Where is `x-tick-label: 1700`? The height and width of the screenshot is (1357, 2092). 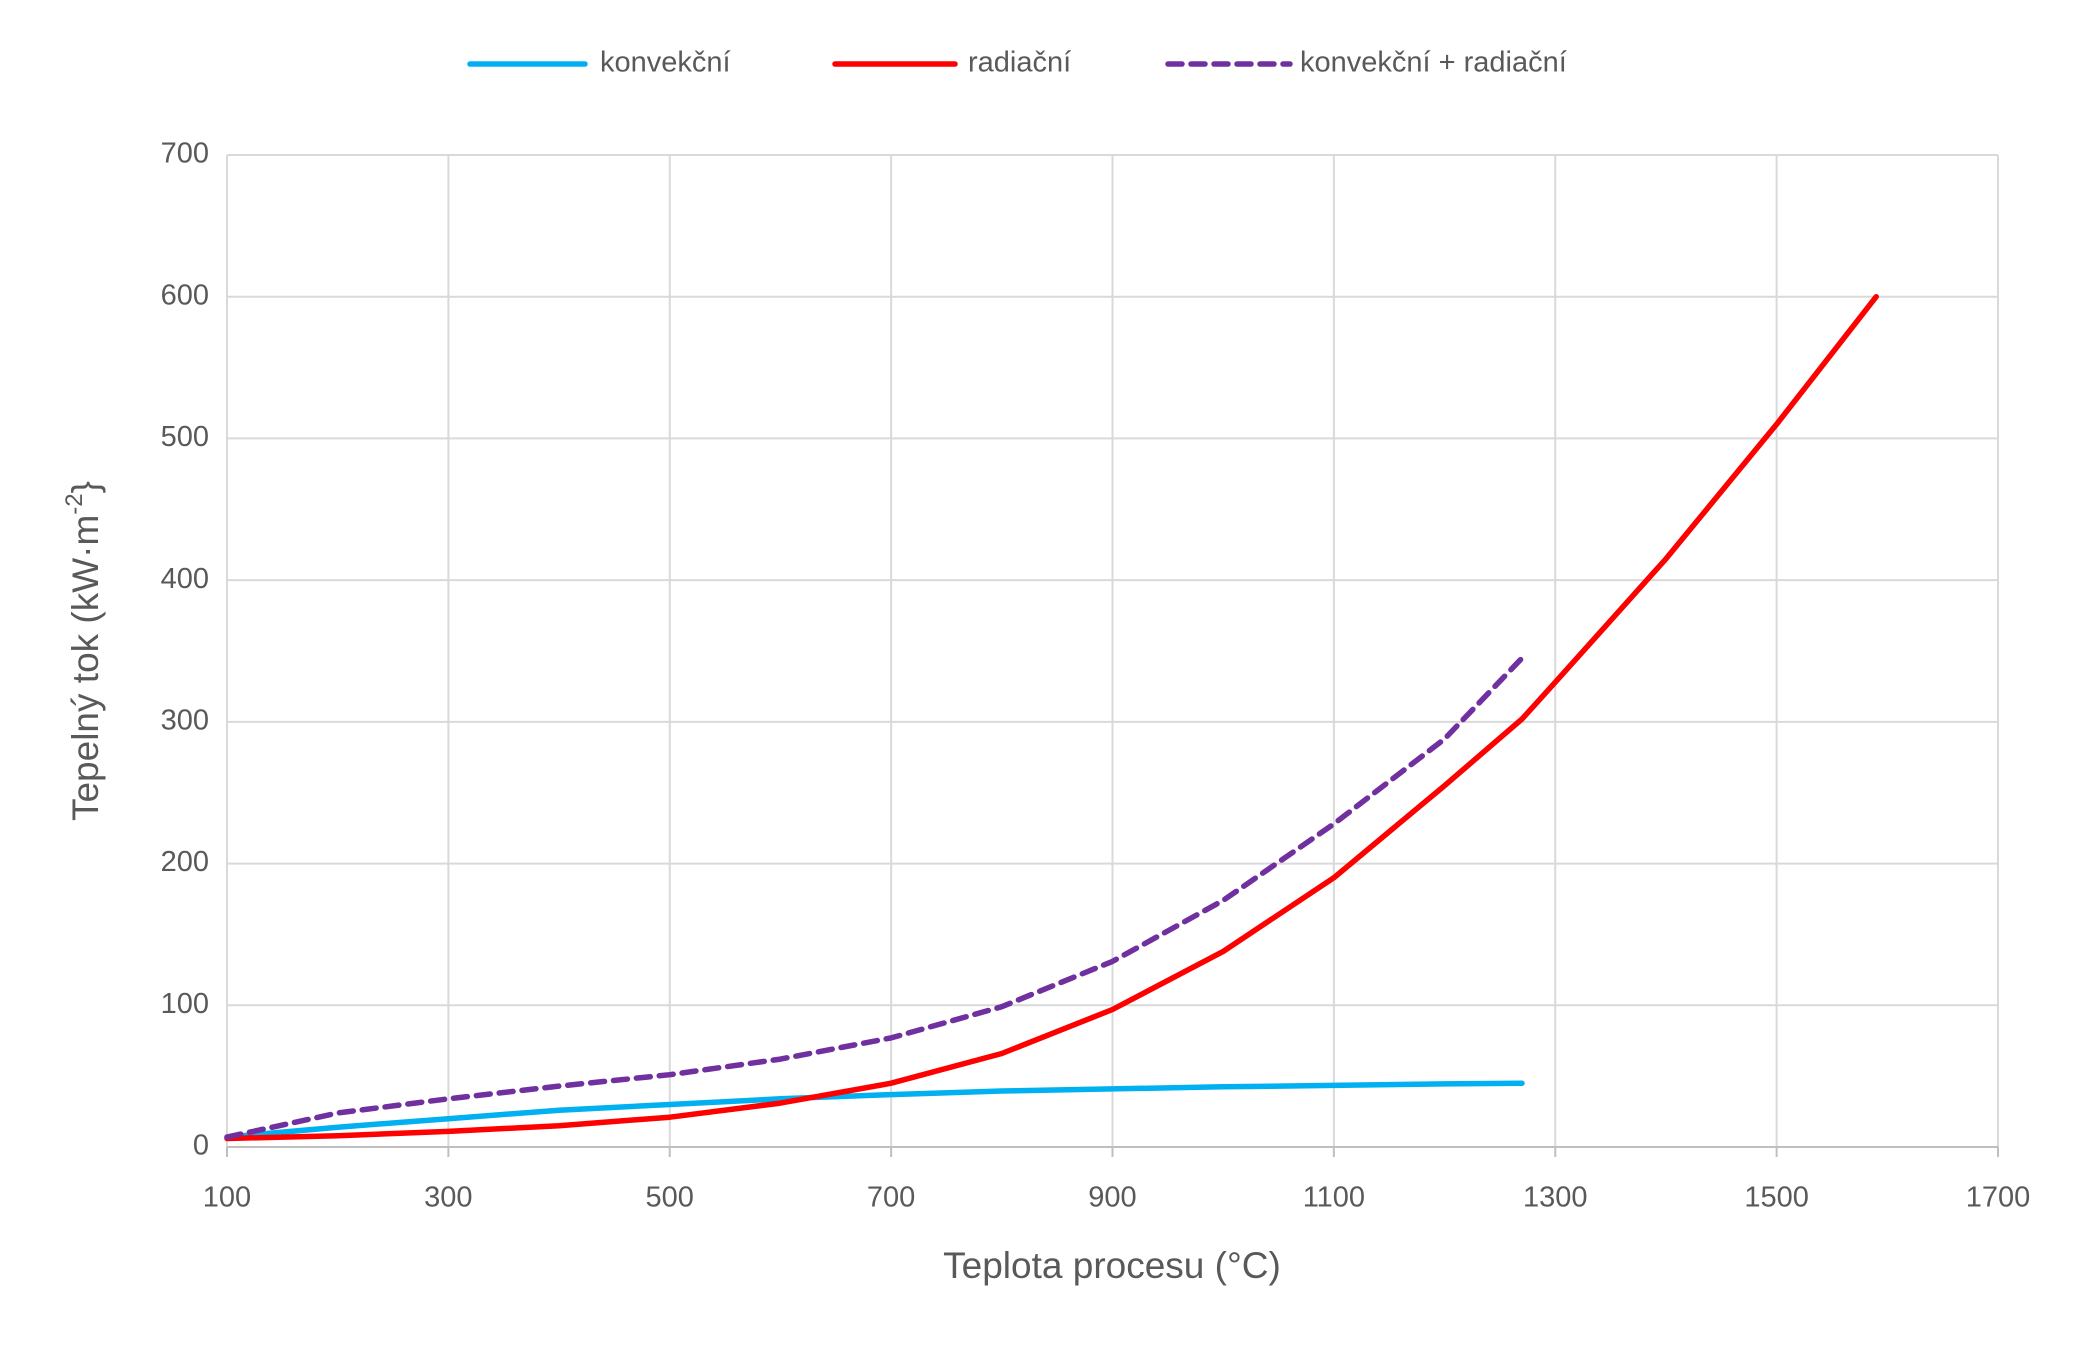 x-tick-label: 1700 is located at coordinates (1998, 1198).